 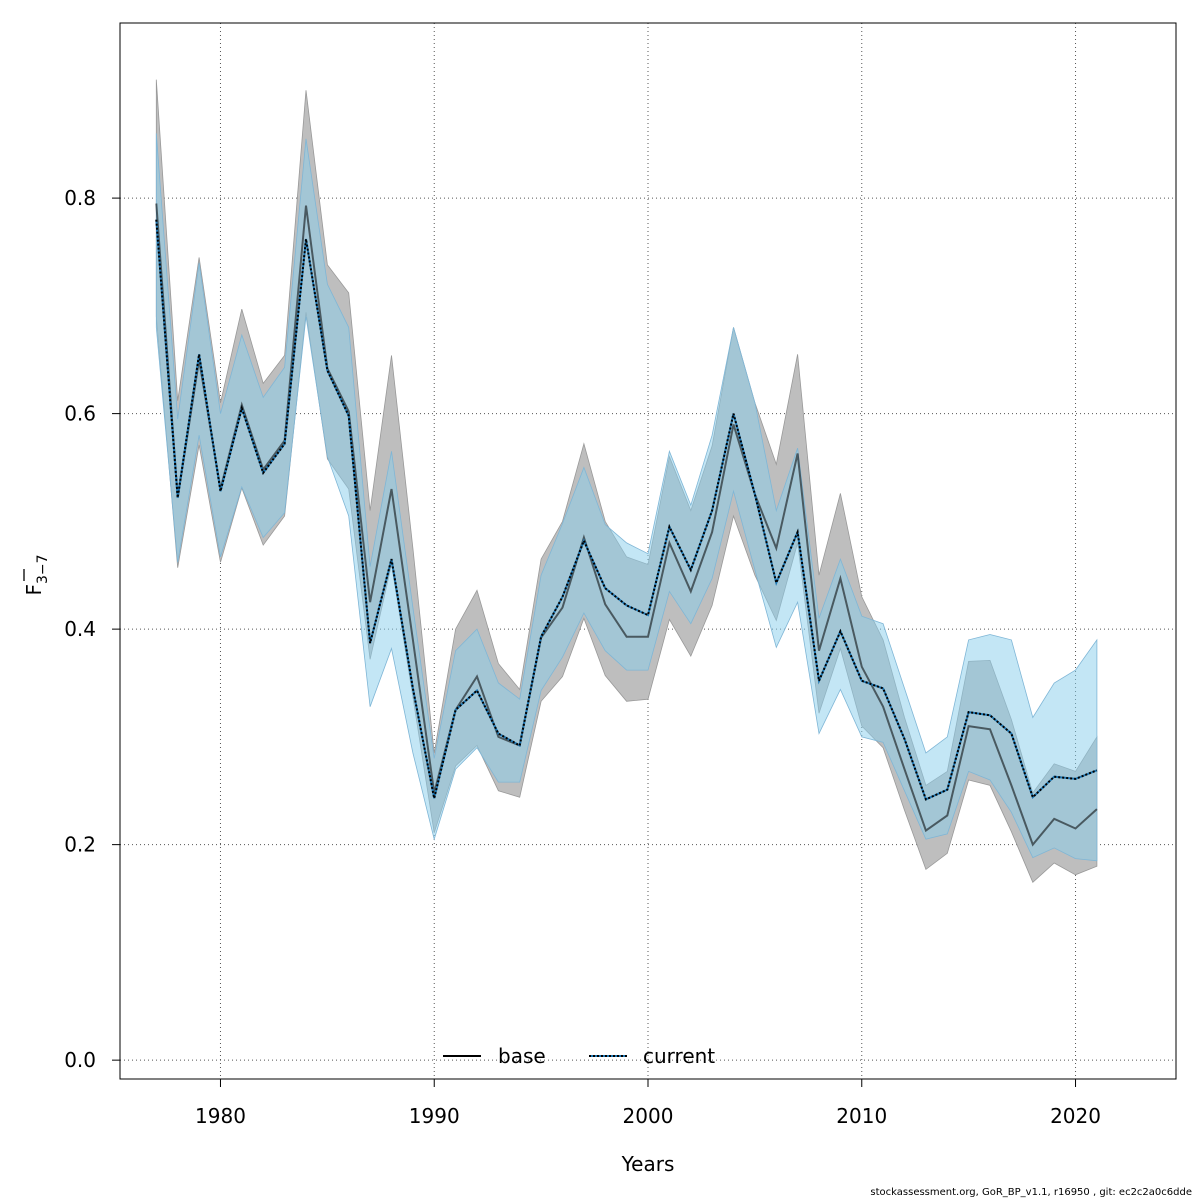 I want to click on legend: base current, so click(x=579, y=1056).